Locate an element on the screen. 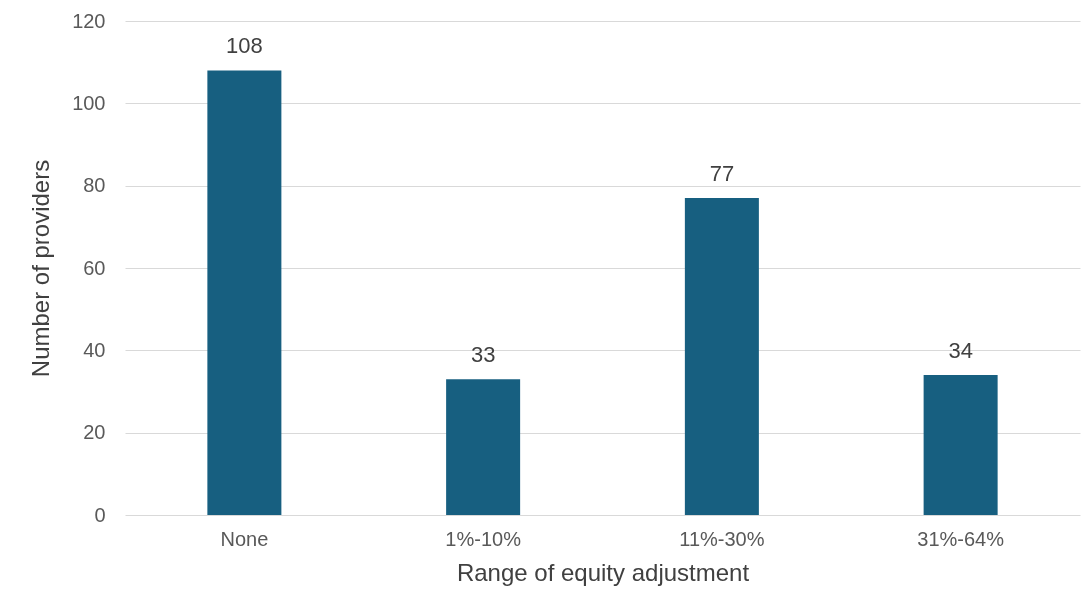 The height and width of the screenshot is (614, 1081). y-tick-label: 60 is located at coordinates (94, 267).